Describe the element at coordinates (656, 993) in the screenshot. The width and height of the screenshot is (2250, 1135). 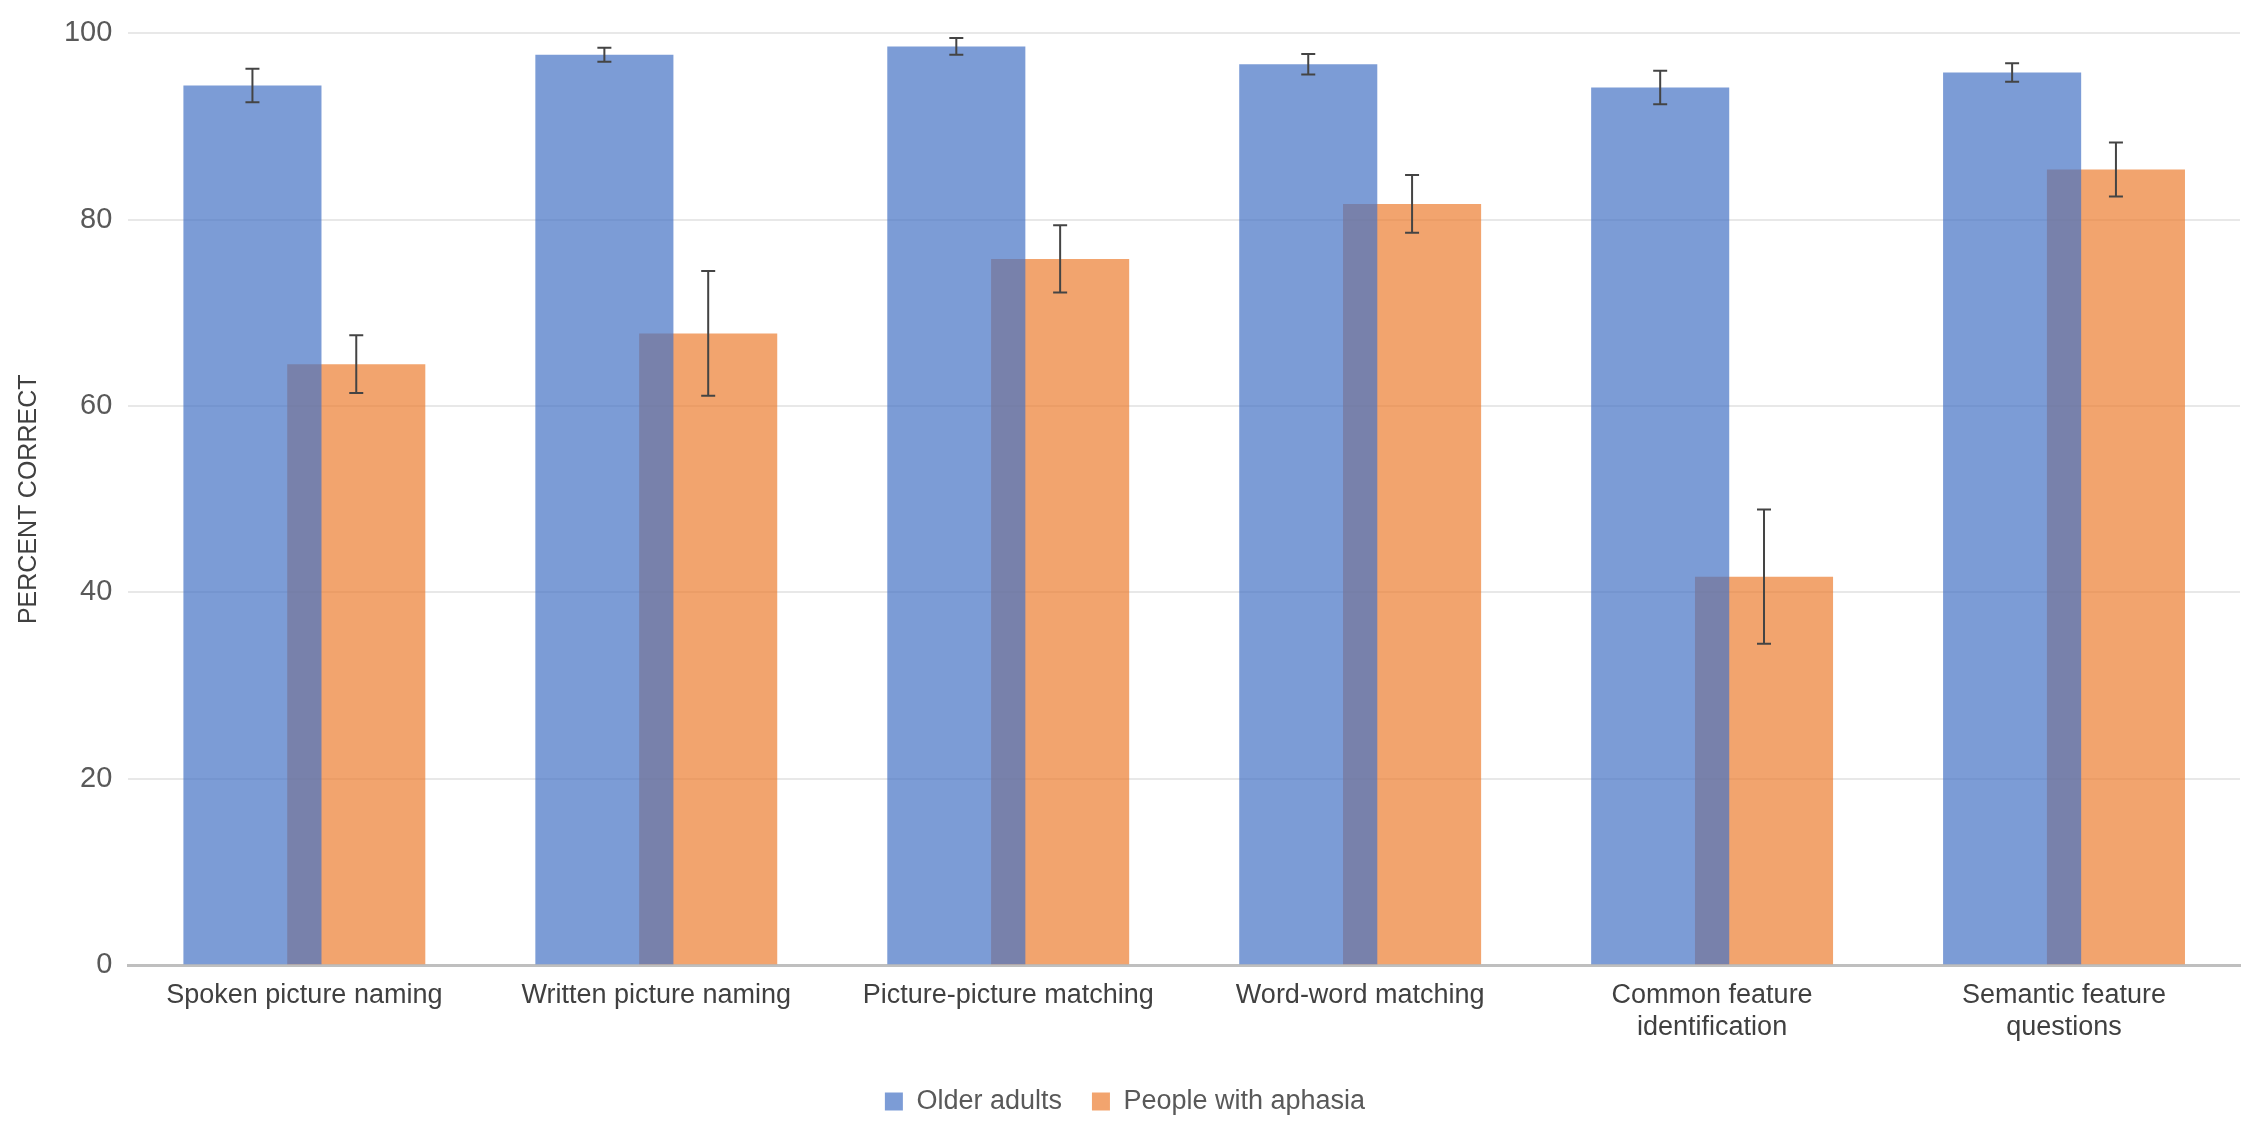
I see `x-tick-label: Written picture naming` at that location.